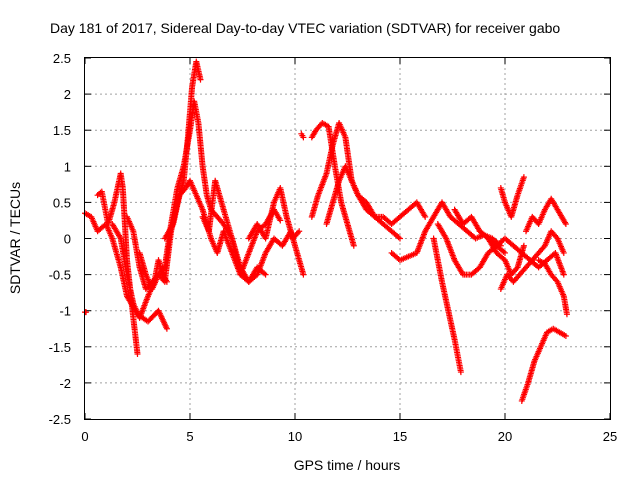 The image size is (640, 480). I want to click on y-tick-label: -1.5, so click(60, 347).